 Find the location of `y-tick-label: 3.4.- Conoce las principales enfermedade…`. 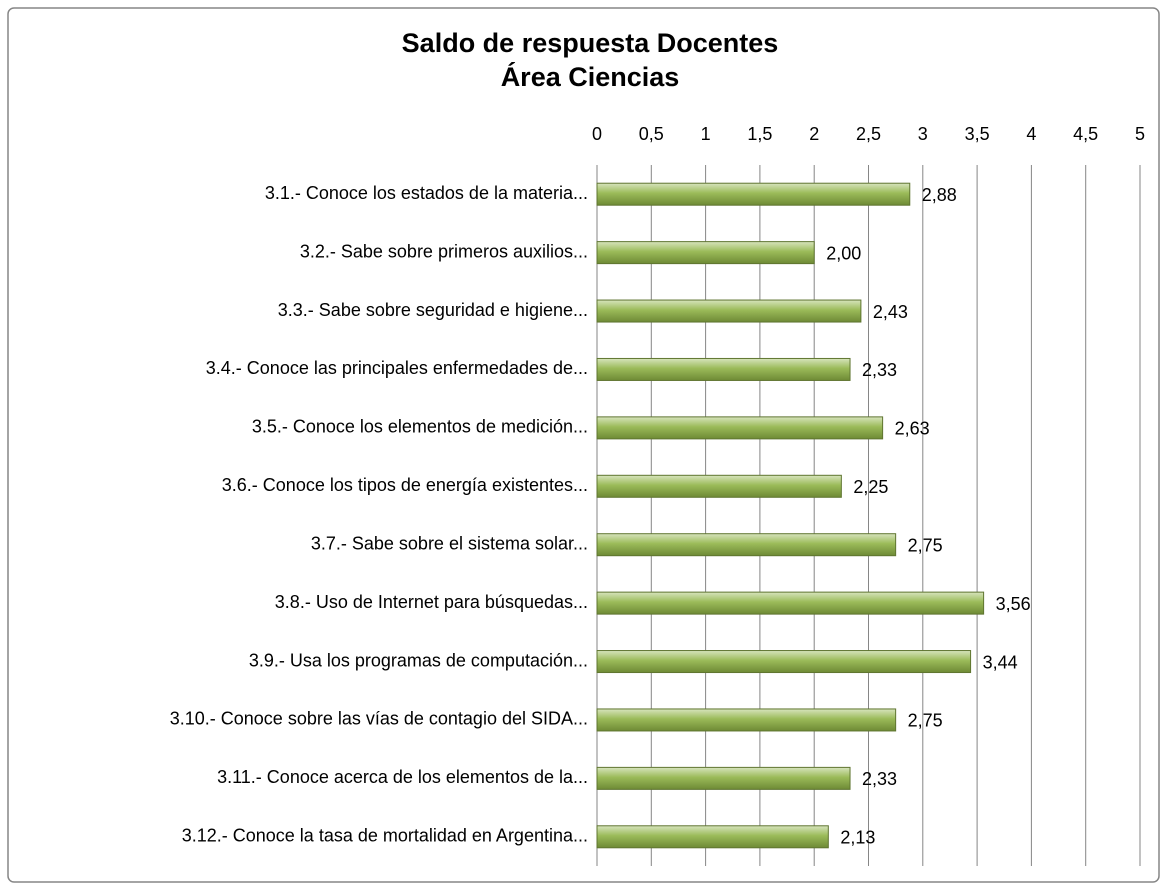

y-tick-label: 3.4.- Conoce las principales enfermedade… is located at coordinates (397, 368).